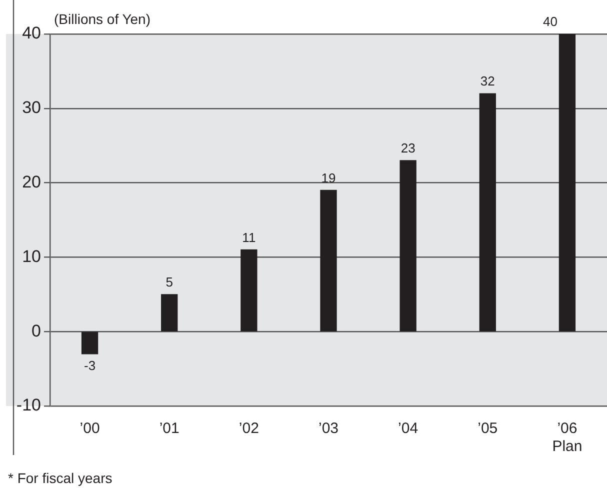 Image resolution: width=607 pixels, height=488 pixels. What do you see at coordinates (488, 429) in the screenshot?
I see `x-tick-label: ’05` at bounding box center [488, 429].